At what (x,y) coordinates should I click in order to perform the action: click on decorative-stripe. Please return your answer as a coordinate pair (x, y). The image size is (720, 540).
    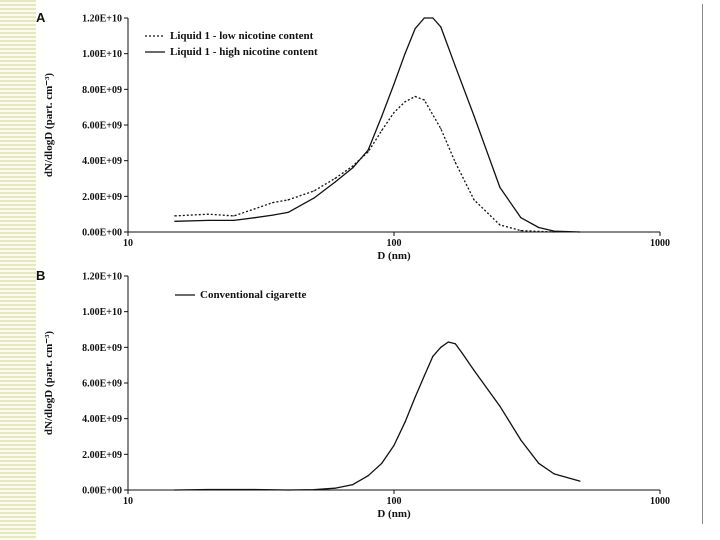
    Looking at the image, I should click on (18, 270).